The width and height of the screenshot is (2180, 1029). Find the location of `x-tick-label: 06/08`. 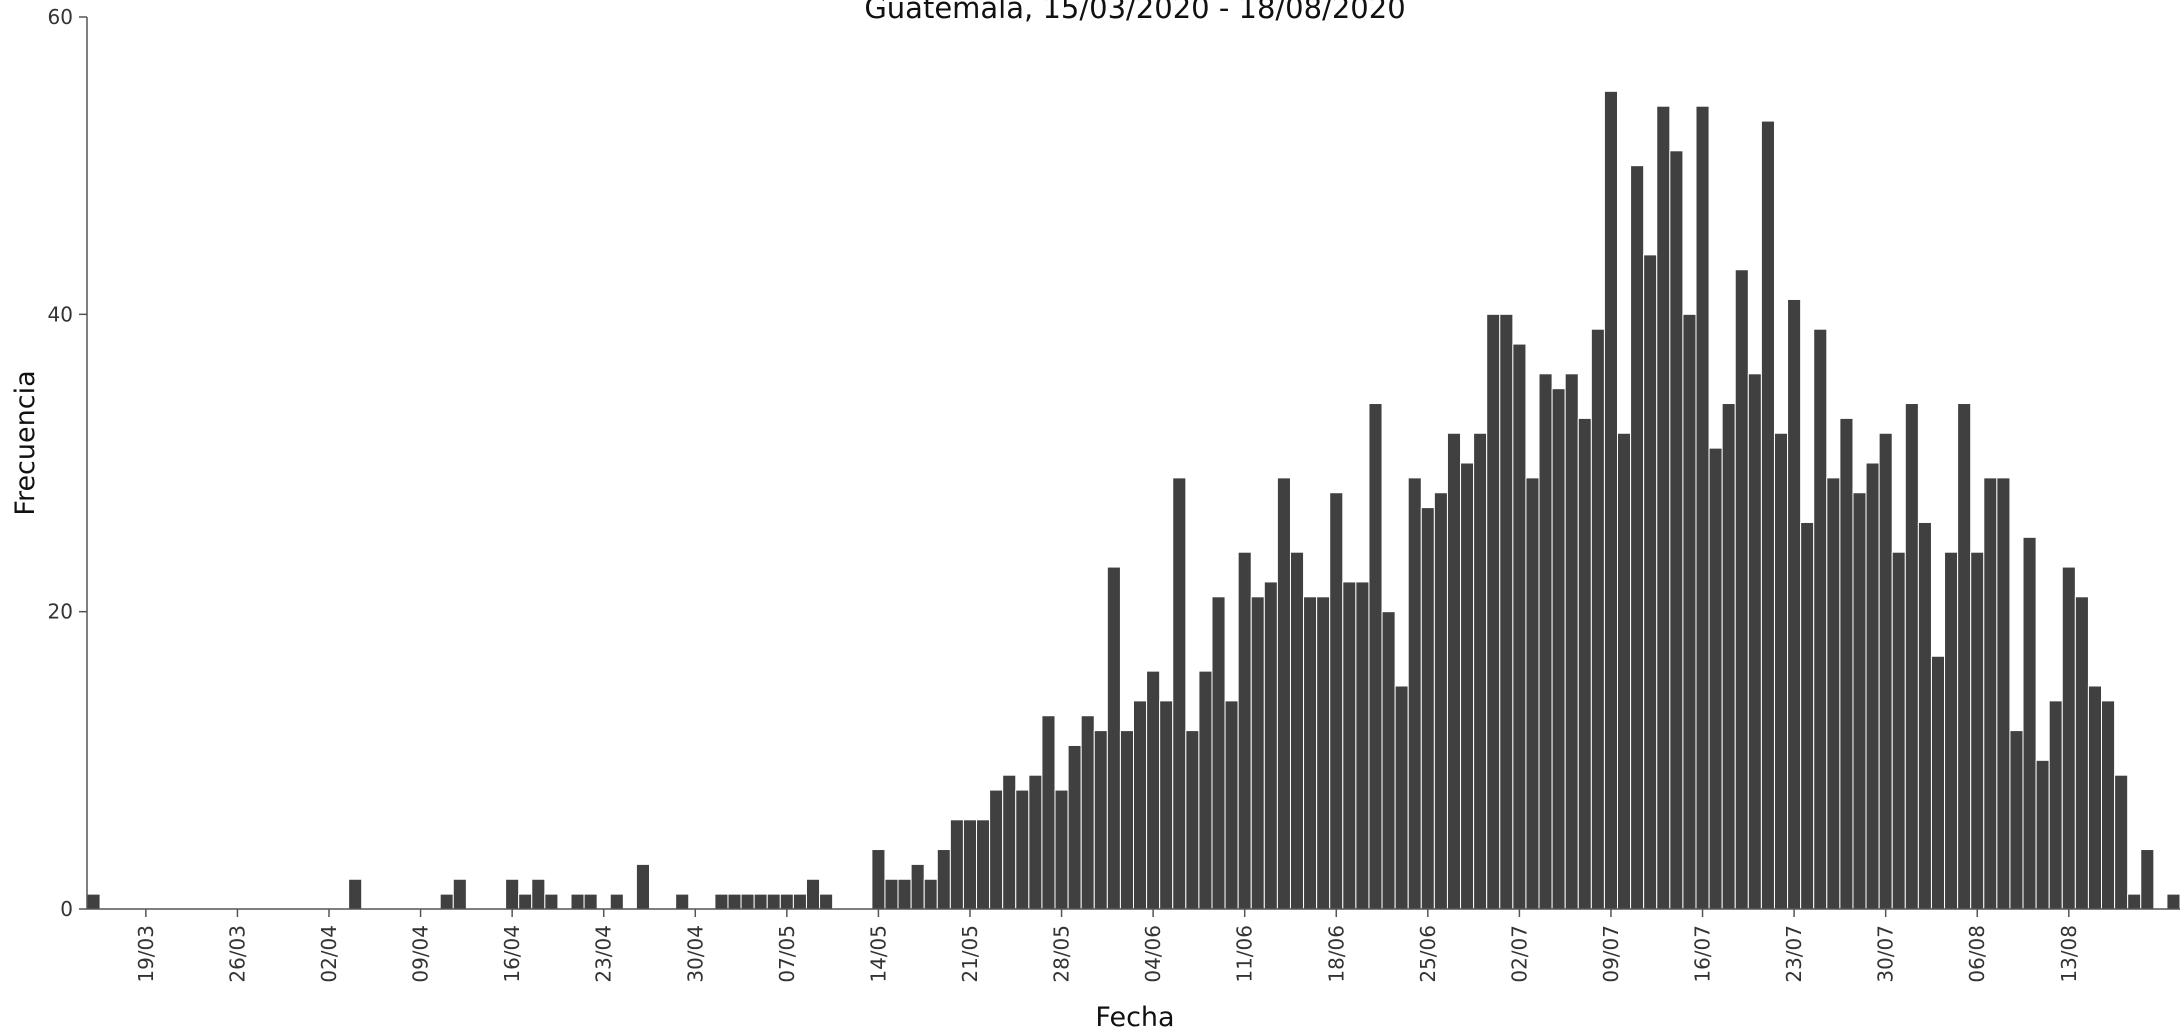

x-tick-label: 06/08 is located at coordinates (1977, 954).